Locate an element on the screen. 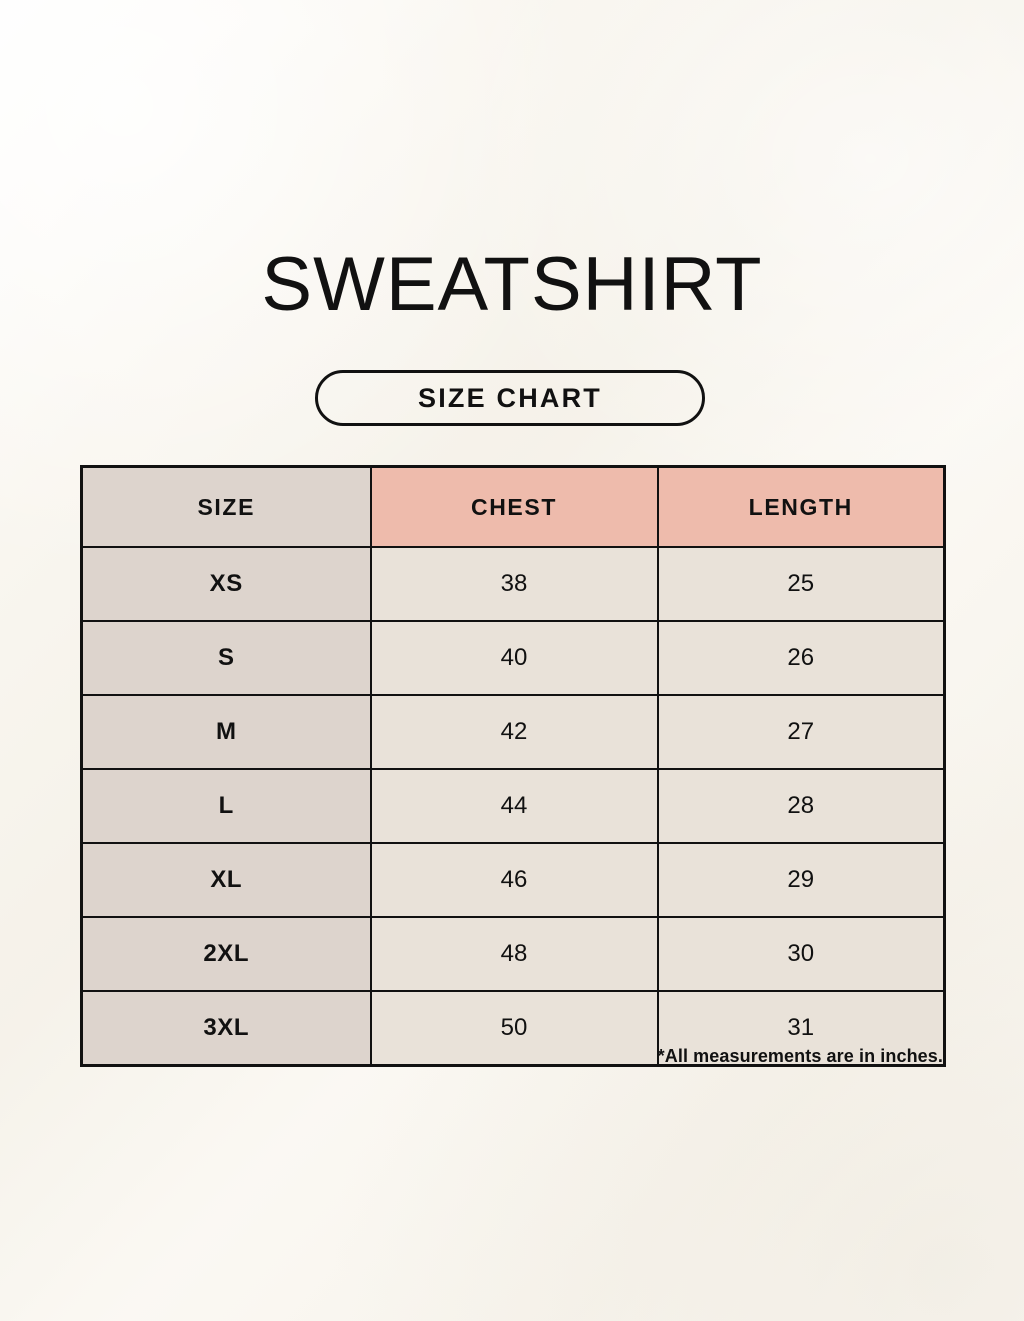 The width and height of the screenshot is (1024, 1321). table-row: XL 46 29 is located at coordinates (513, 880).